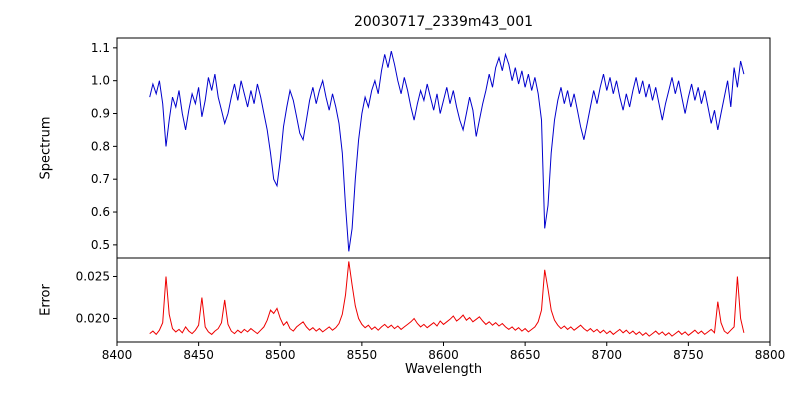 Image resolution: width=800 pixels, height=400 pixels. What do you see at coordinates (100, 114) in the screenshot?
I see `spectrum-y-tick-label: 0.9` at bounding box center [100, 114].